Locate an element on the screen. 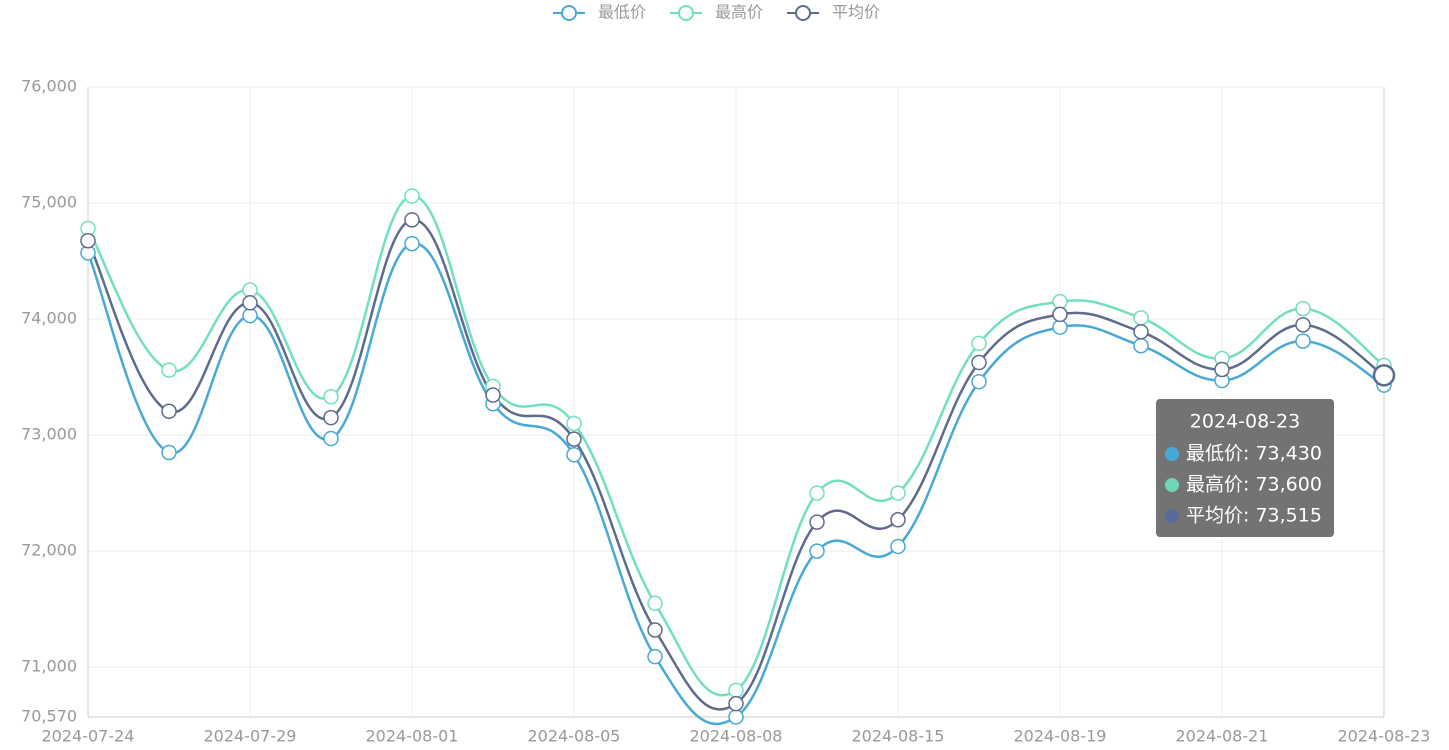  y-tick-label: 76,000 is located at coordinates (49, 86).